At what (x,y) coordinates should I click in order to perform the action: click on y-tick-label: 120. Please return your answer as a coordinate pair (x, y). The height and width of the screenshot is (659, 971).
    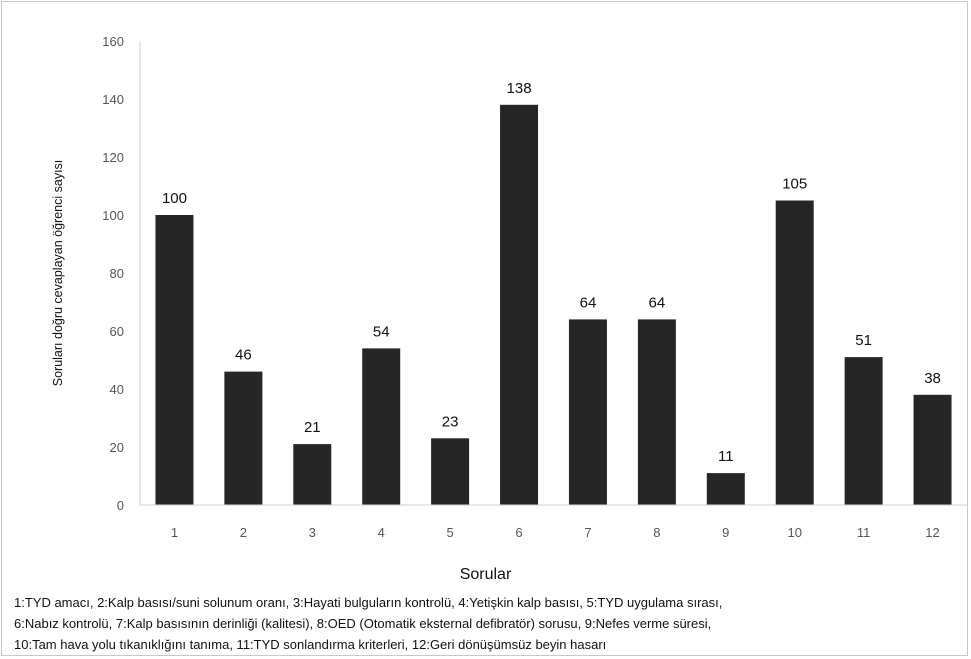
    Looking at the image, I should click on (113, 157).